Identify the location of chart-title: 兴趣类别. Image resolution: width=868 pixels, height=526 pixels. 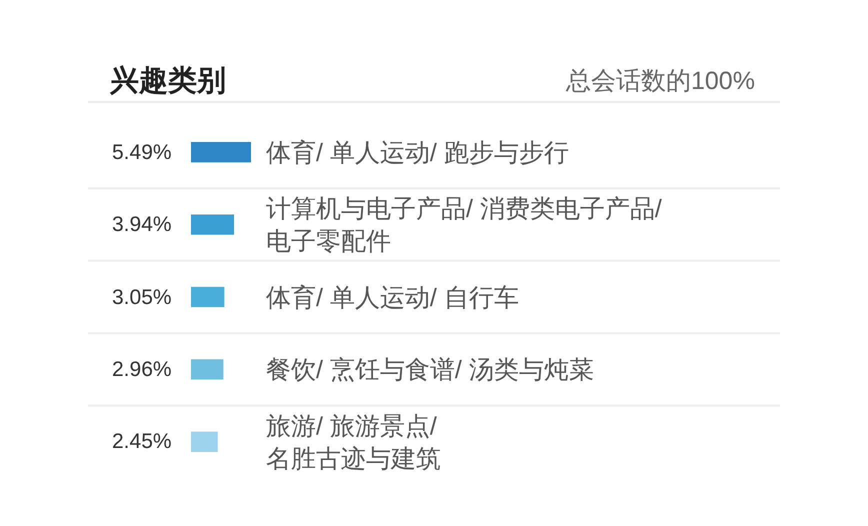
(167, 81).